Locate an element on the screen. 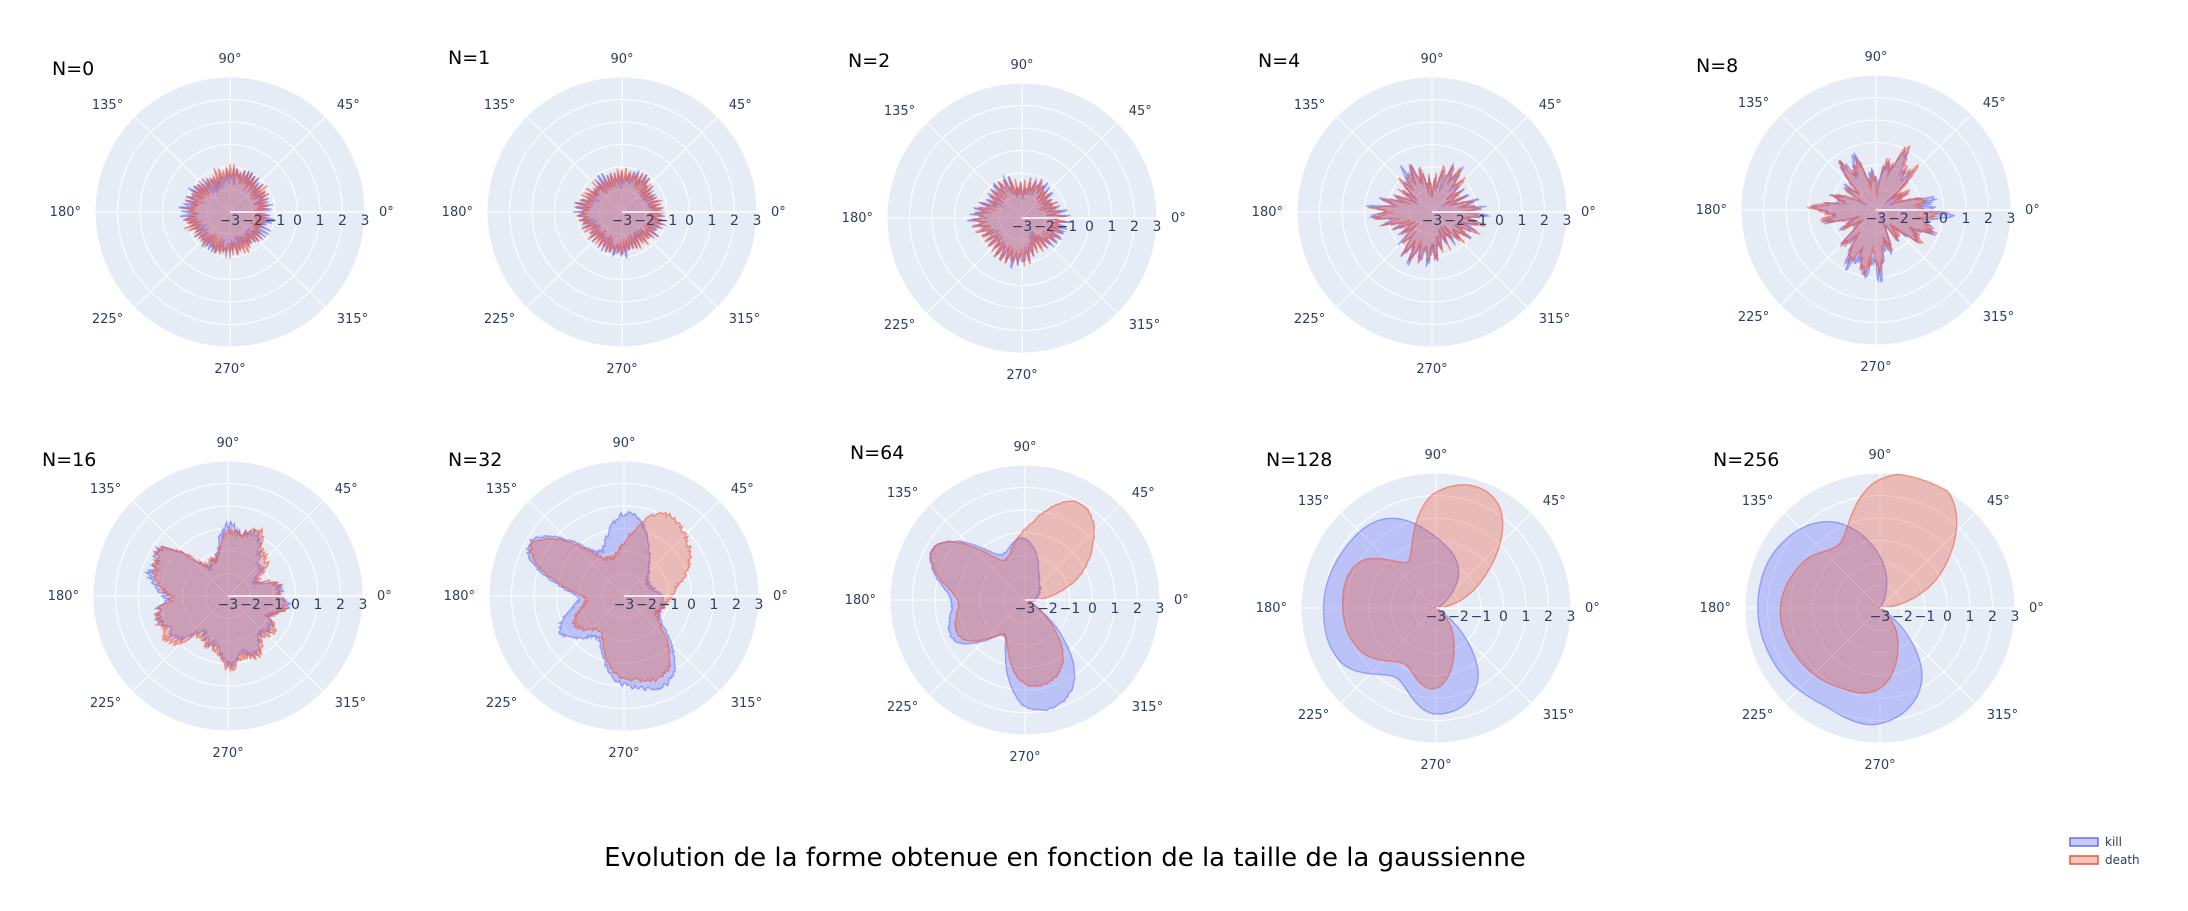  legend-label-death: death is located at coordinates (2122, 860).